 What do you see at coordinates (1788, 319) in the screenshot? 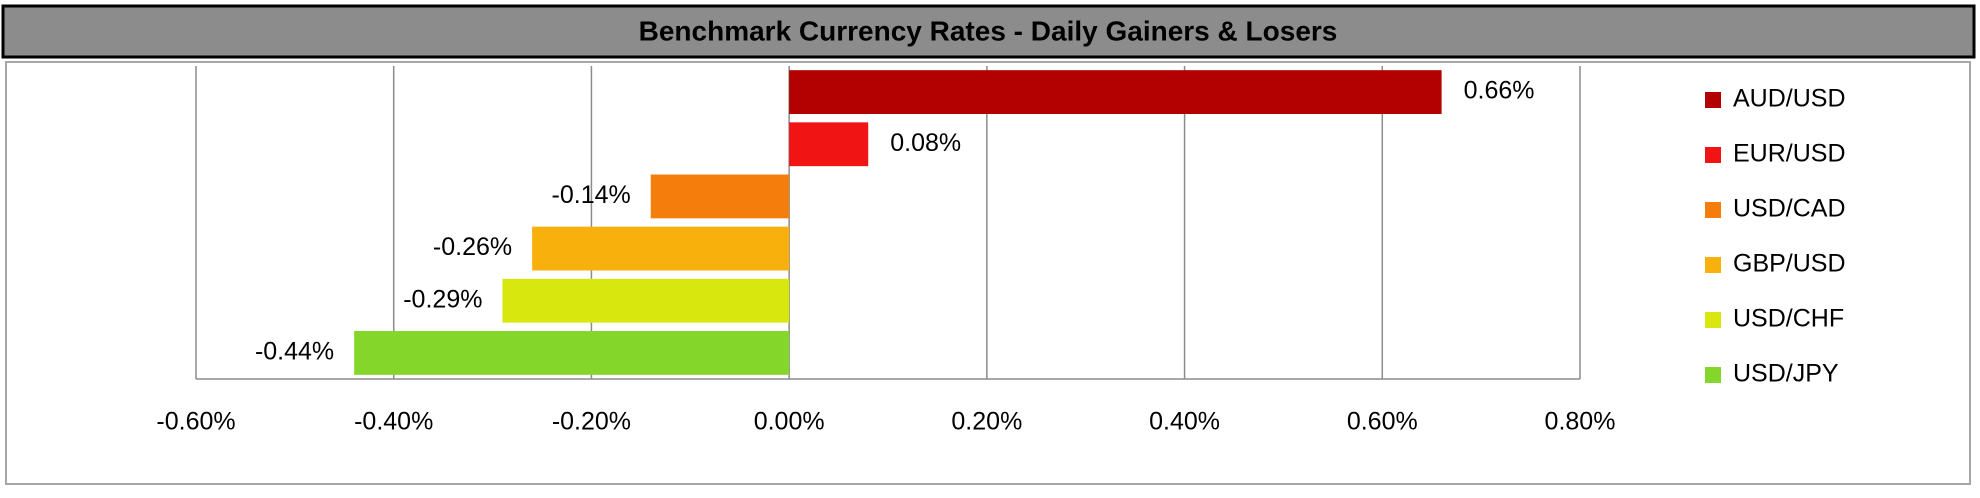
I see `legend-label: USD/CHF` at bounding box center [1788, 319].